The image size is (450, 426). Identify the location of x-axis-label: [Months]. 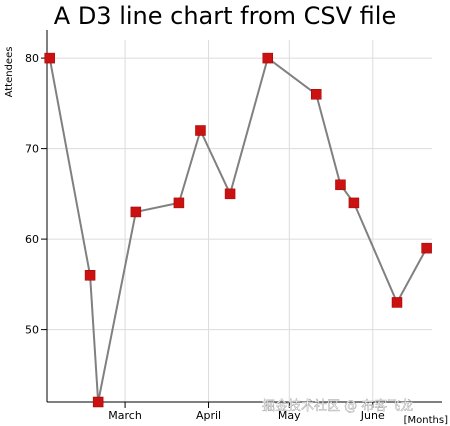
(426, 420).